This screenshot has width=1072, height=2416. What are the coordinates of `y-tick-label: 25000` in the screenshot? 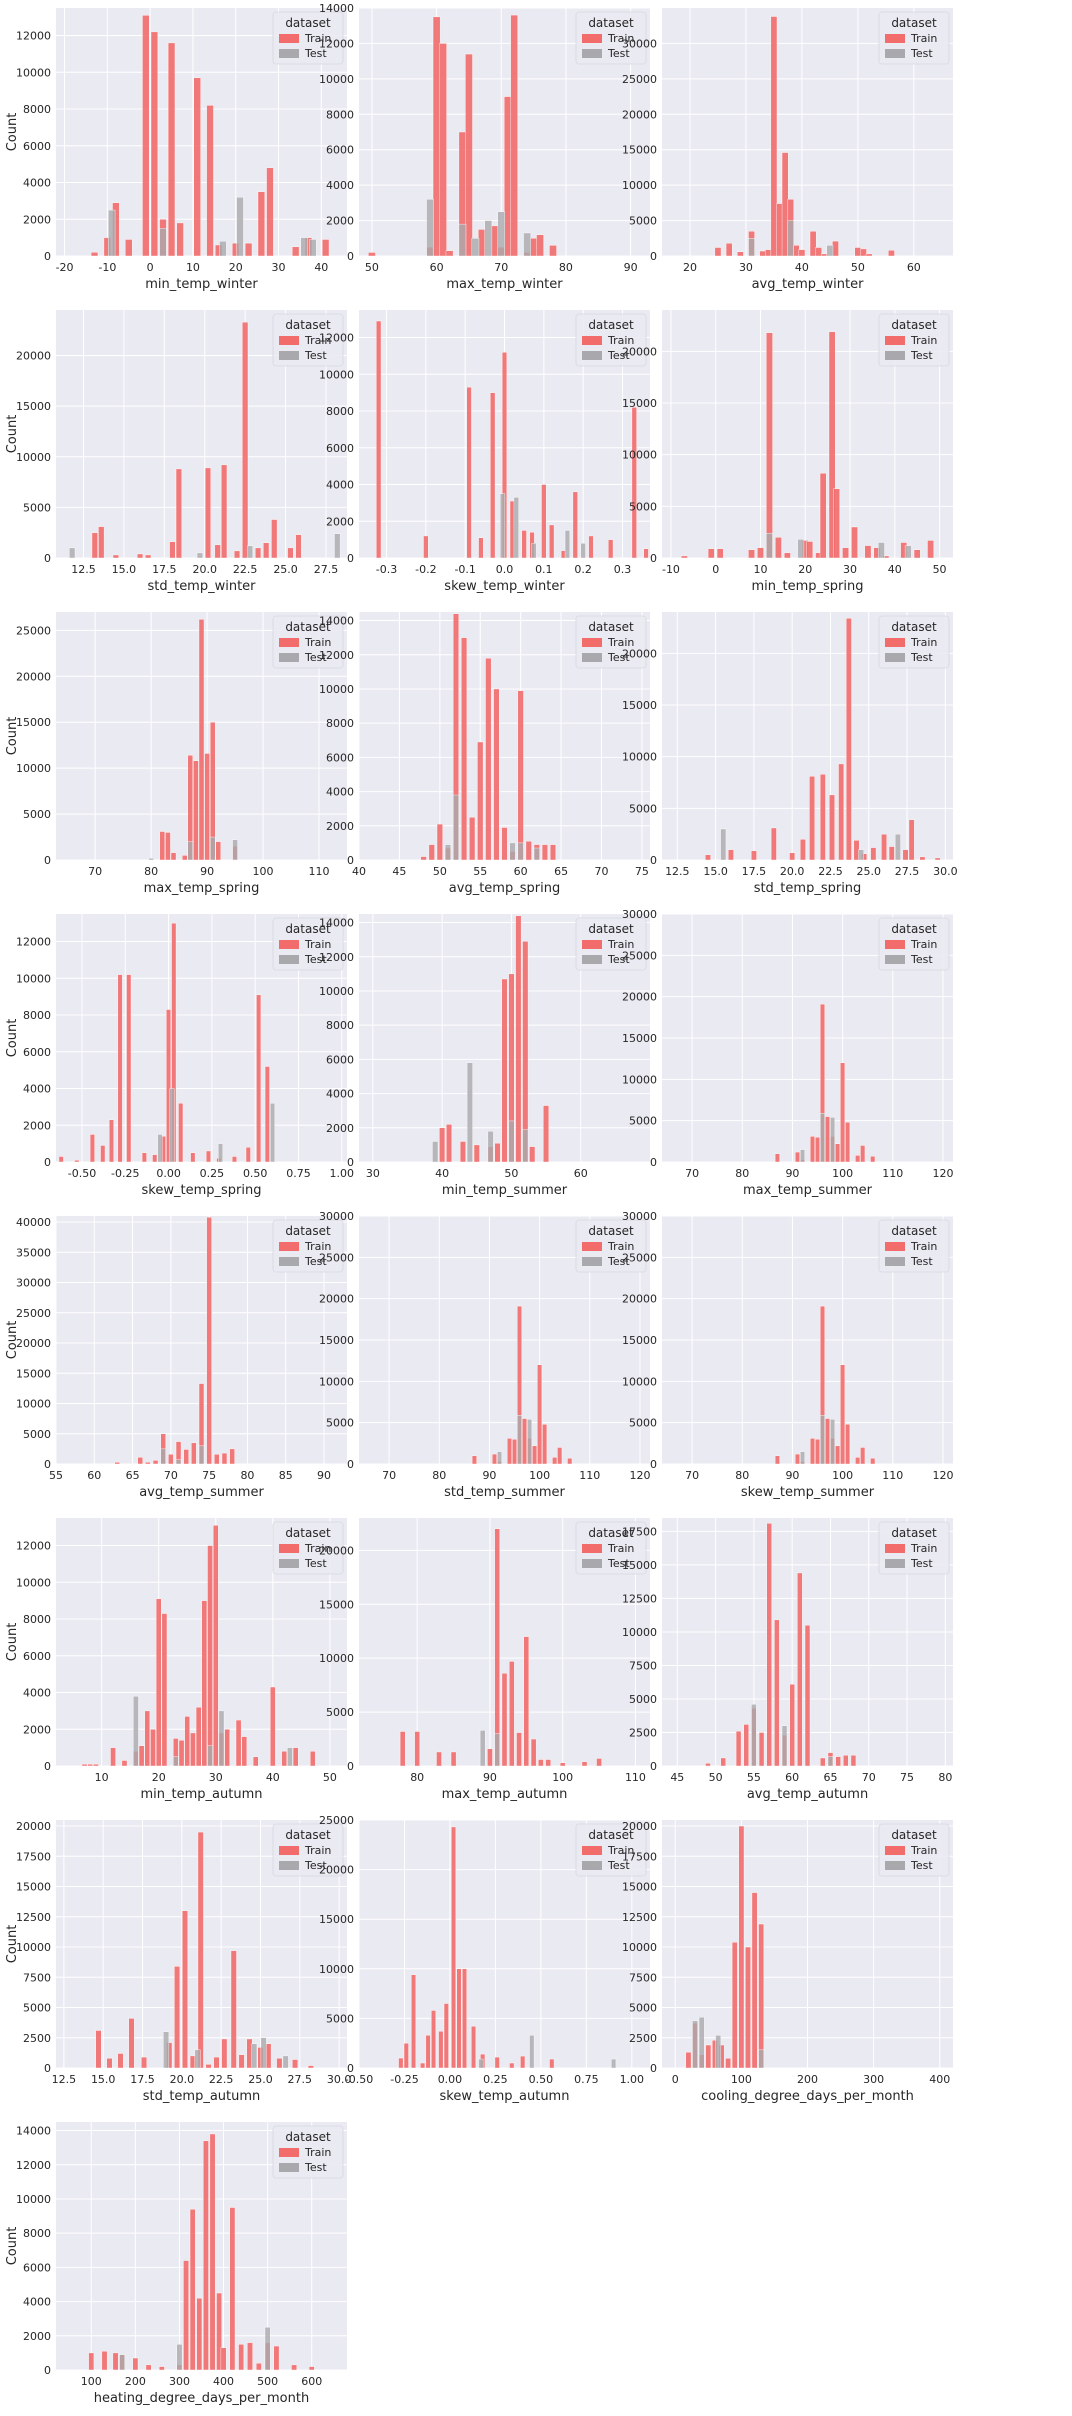 It's located at (639, 79).